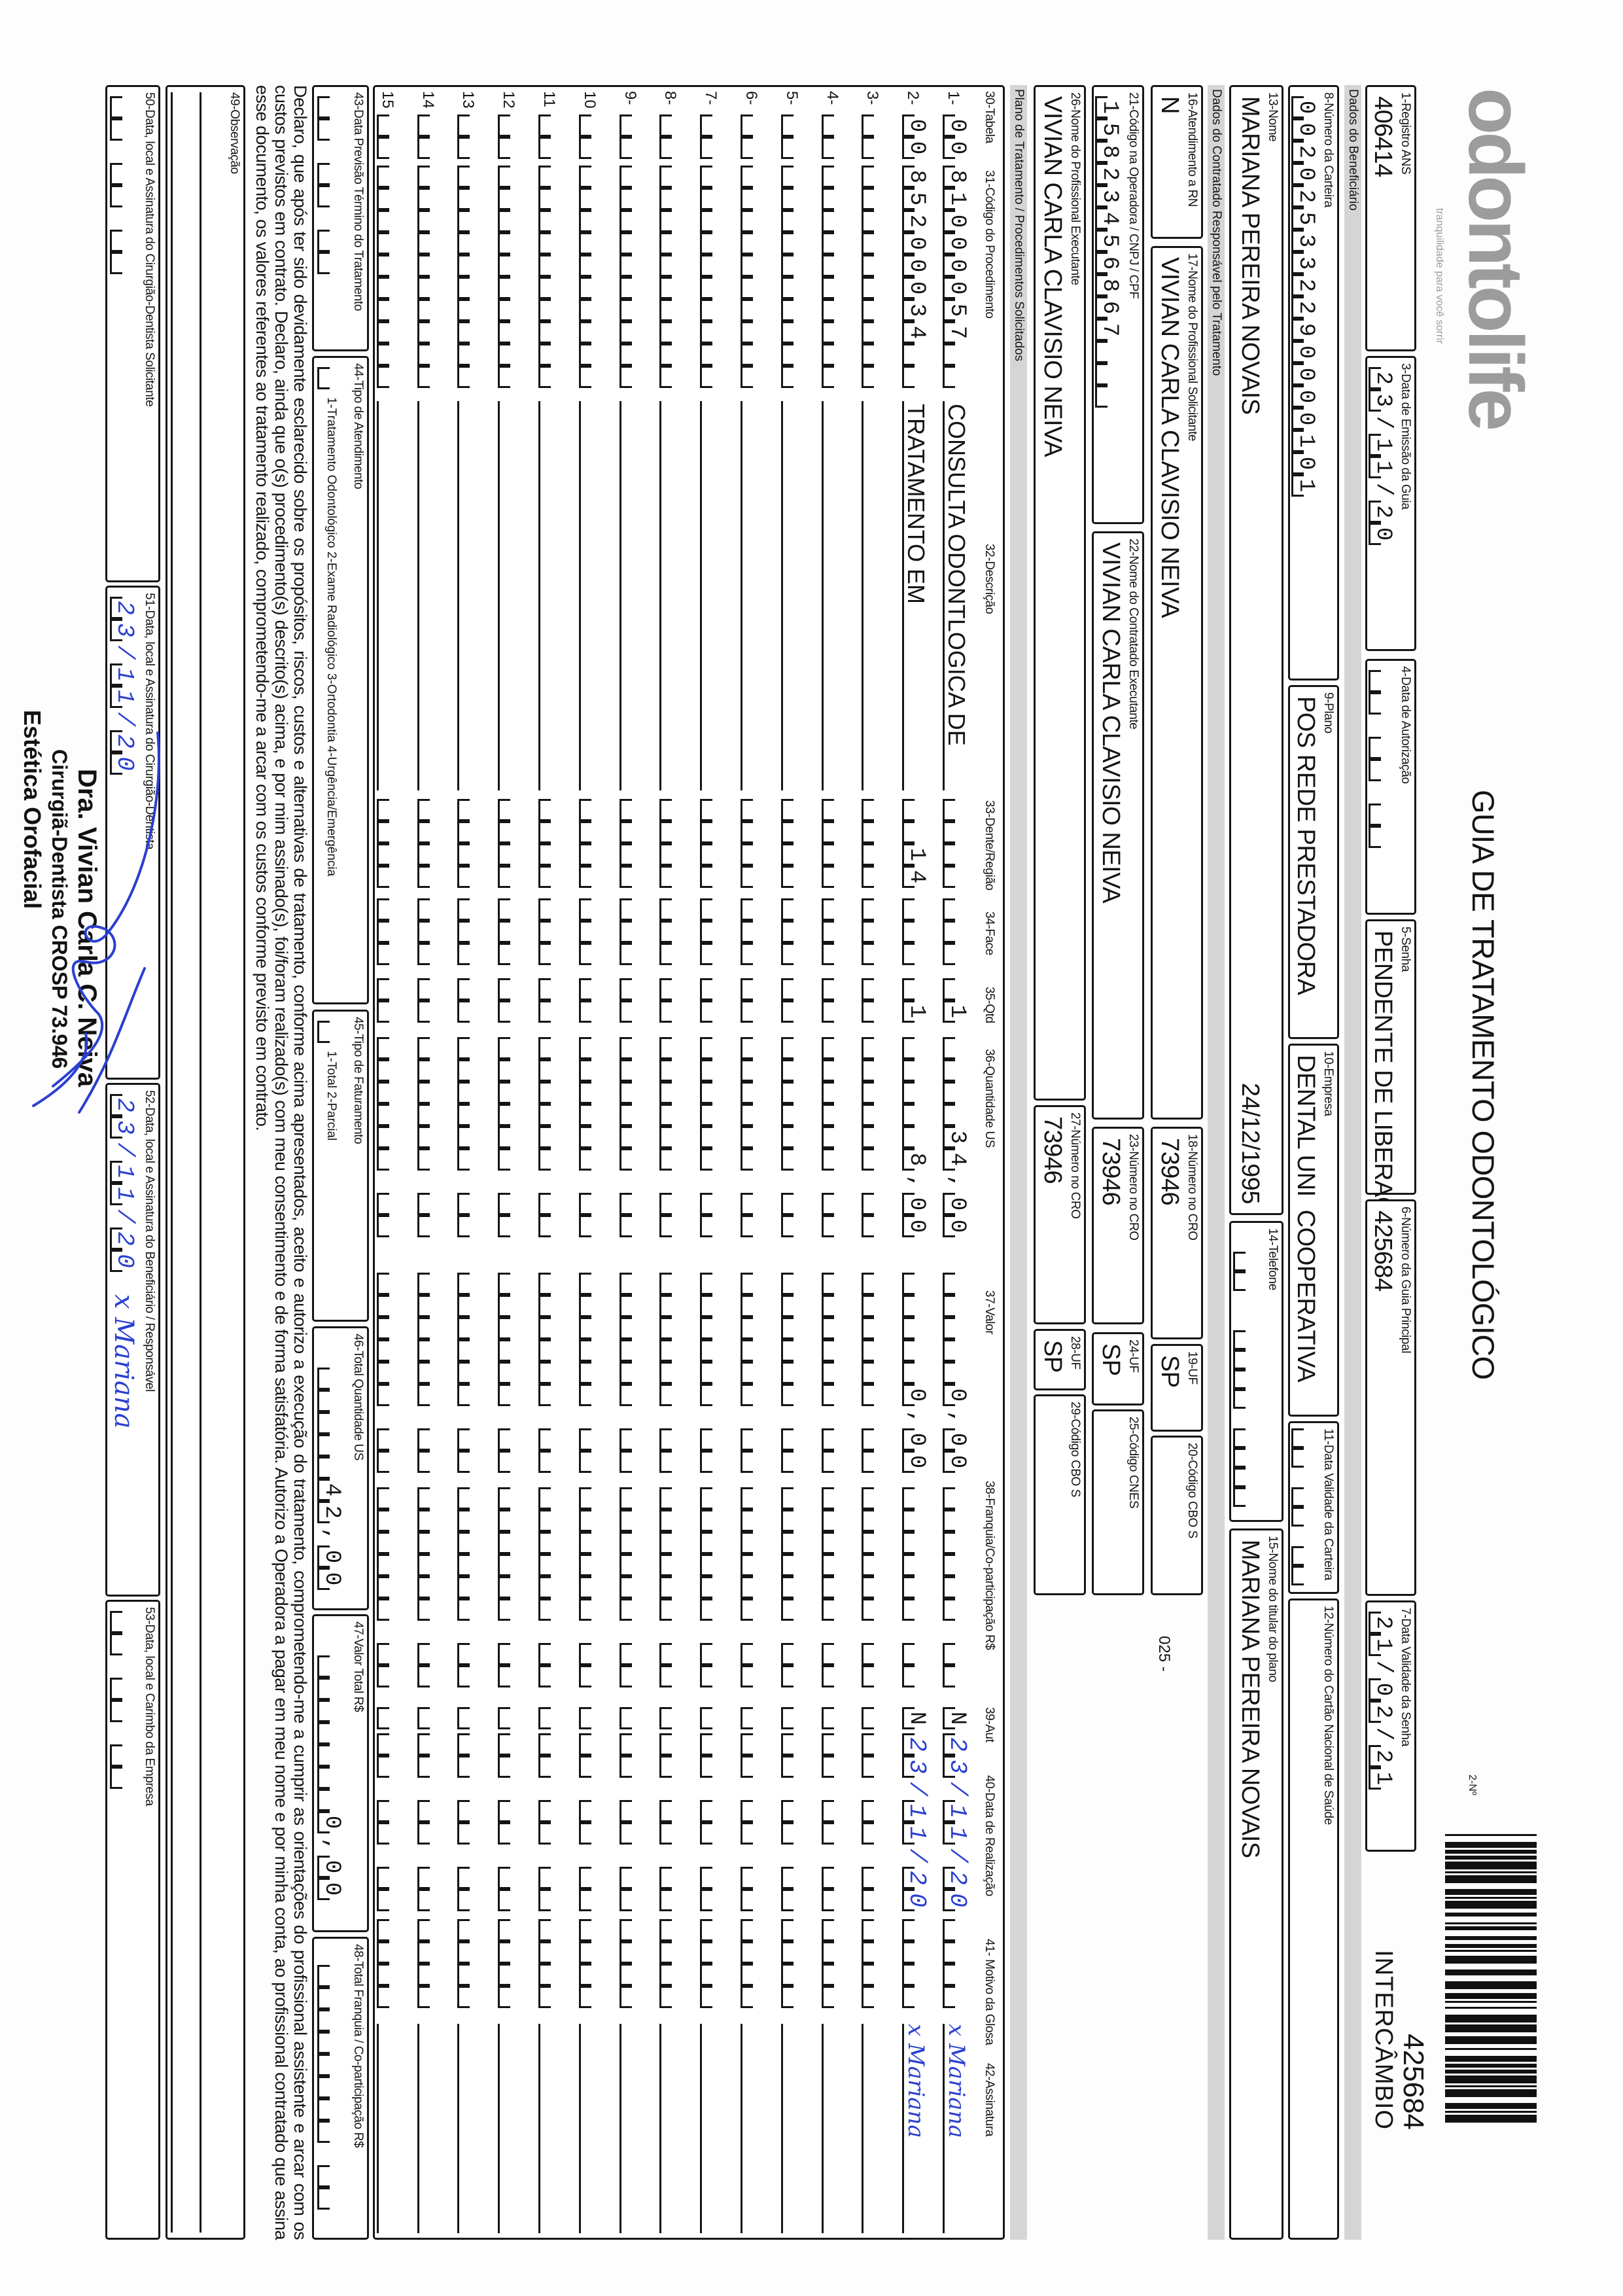 The height and width of the screenshot is (2296, 1623). I want to click on tabela-cells-value: 00, so click(917, 141).